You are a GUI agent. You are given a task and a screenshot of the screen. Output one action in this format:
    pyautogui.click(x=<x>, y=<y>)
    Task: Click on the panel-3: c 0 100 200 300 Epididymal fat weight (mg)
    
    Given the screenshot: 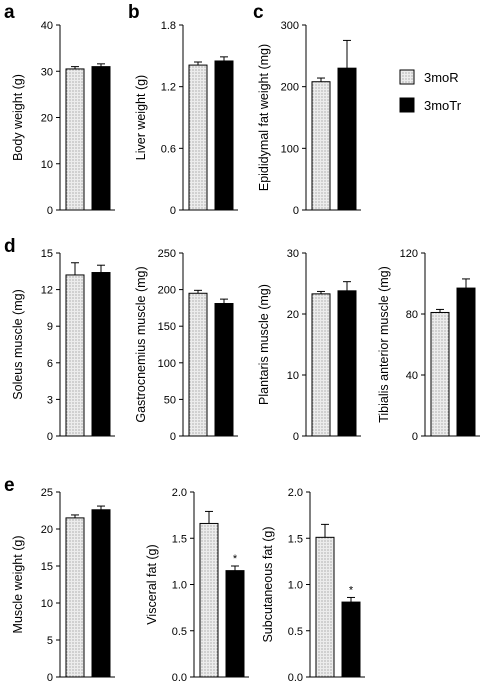 What is the action you would take?
    pyautogui.click(x=307, y=109)
    